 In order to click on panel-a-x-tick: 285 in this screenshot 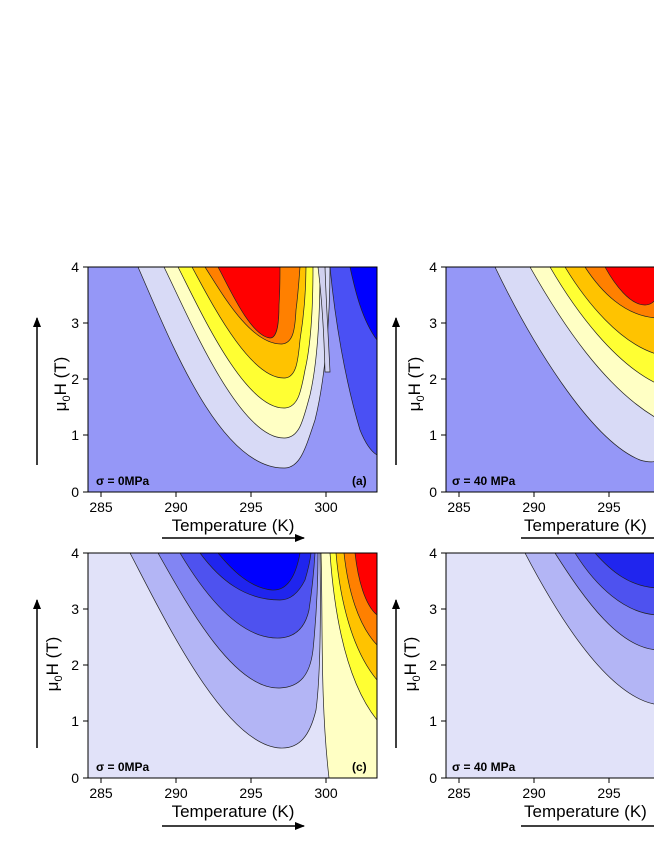, I will do `click(101, 507)`.